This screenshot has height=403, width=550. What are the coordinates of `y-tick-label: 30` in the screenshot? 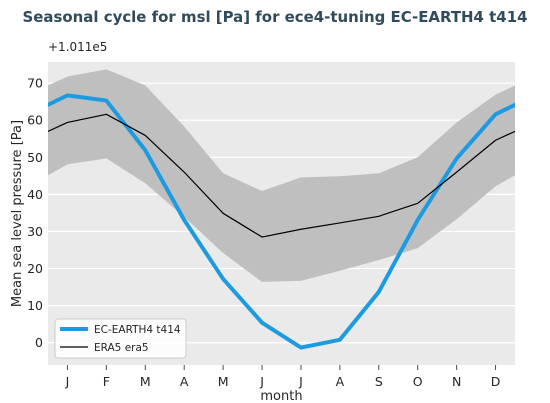 It's located at (35, 231).